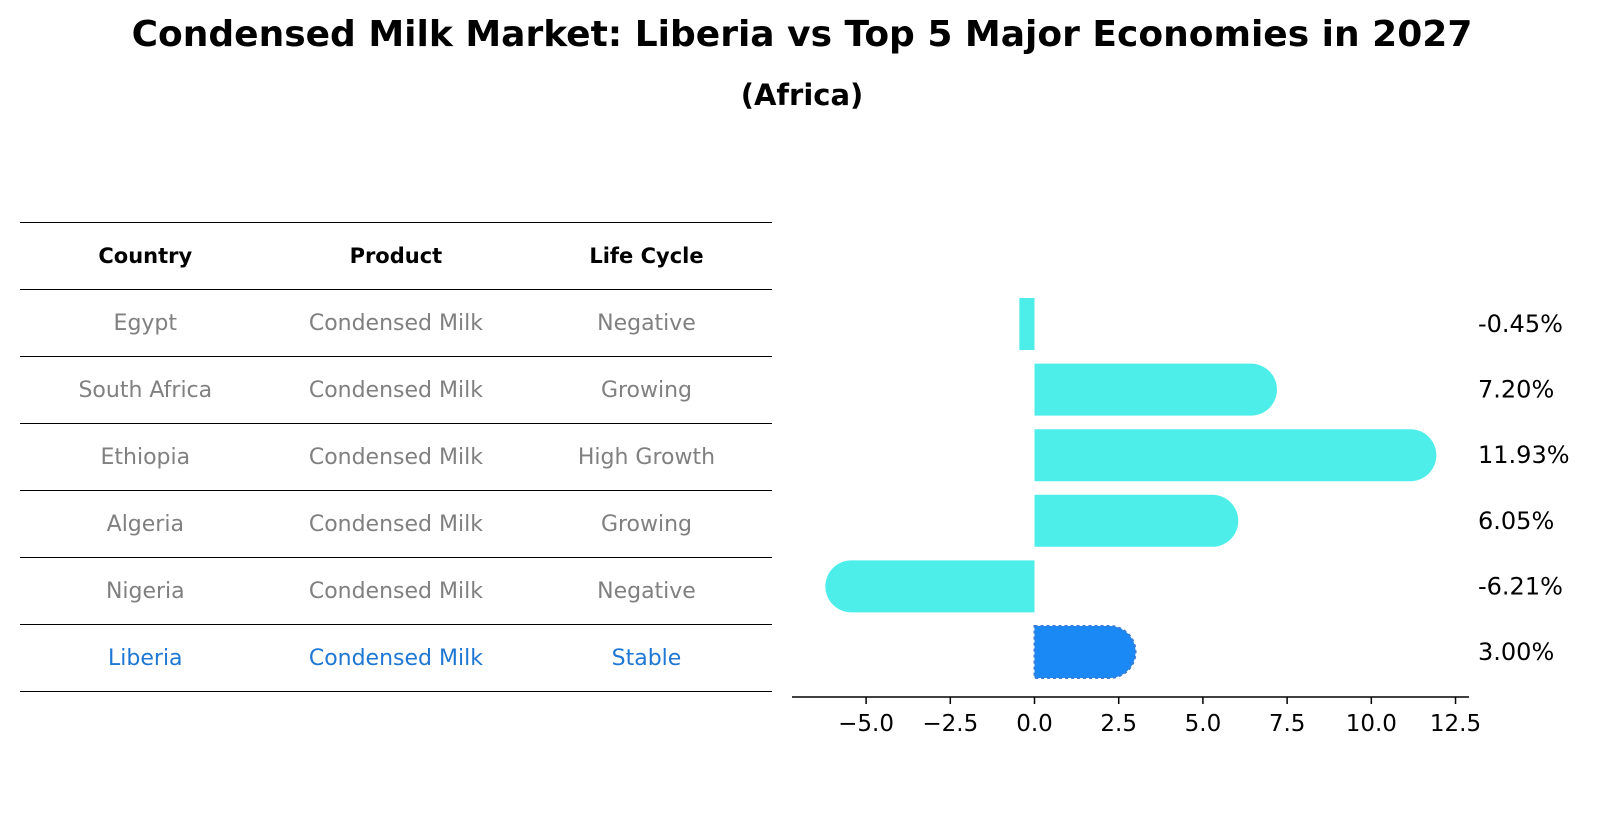  Describe the element at coordinates (145, 457) in the screenshot. I see `country-cell: Ethiopia` at that location.